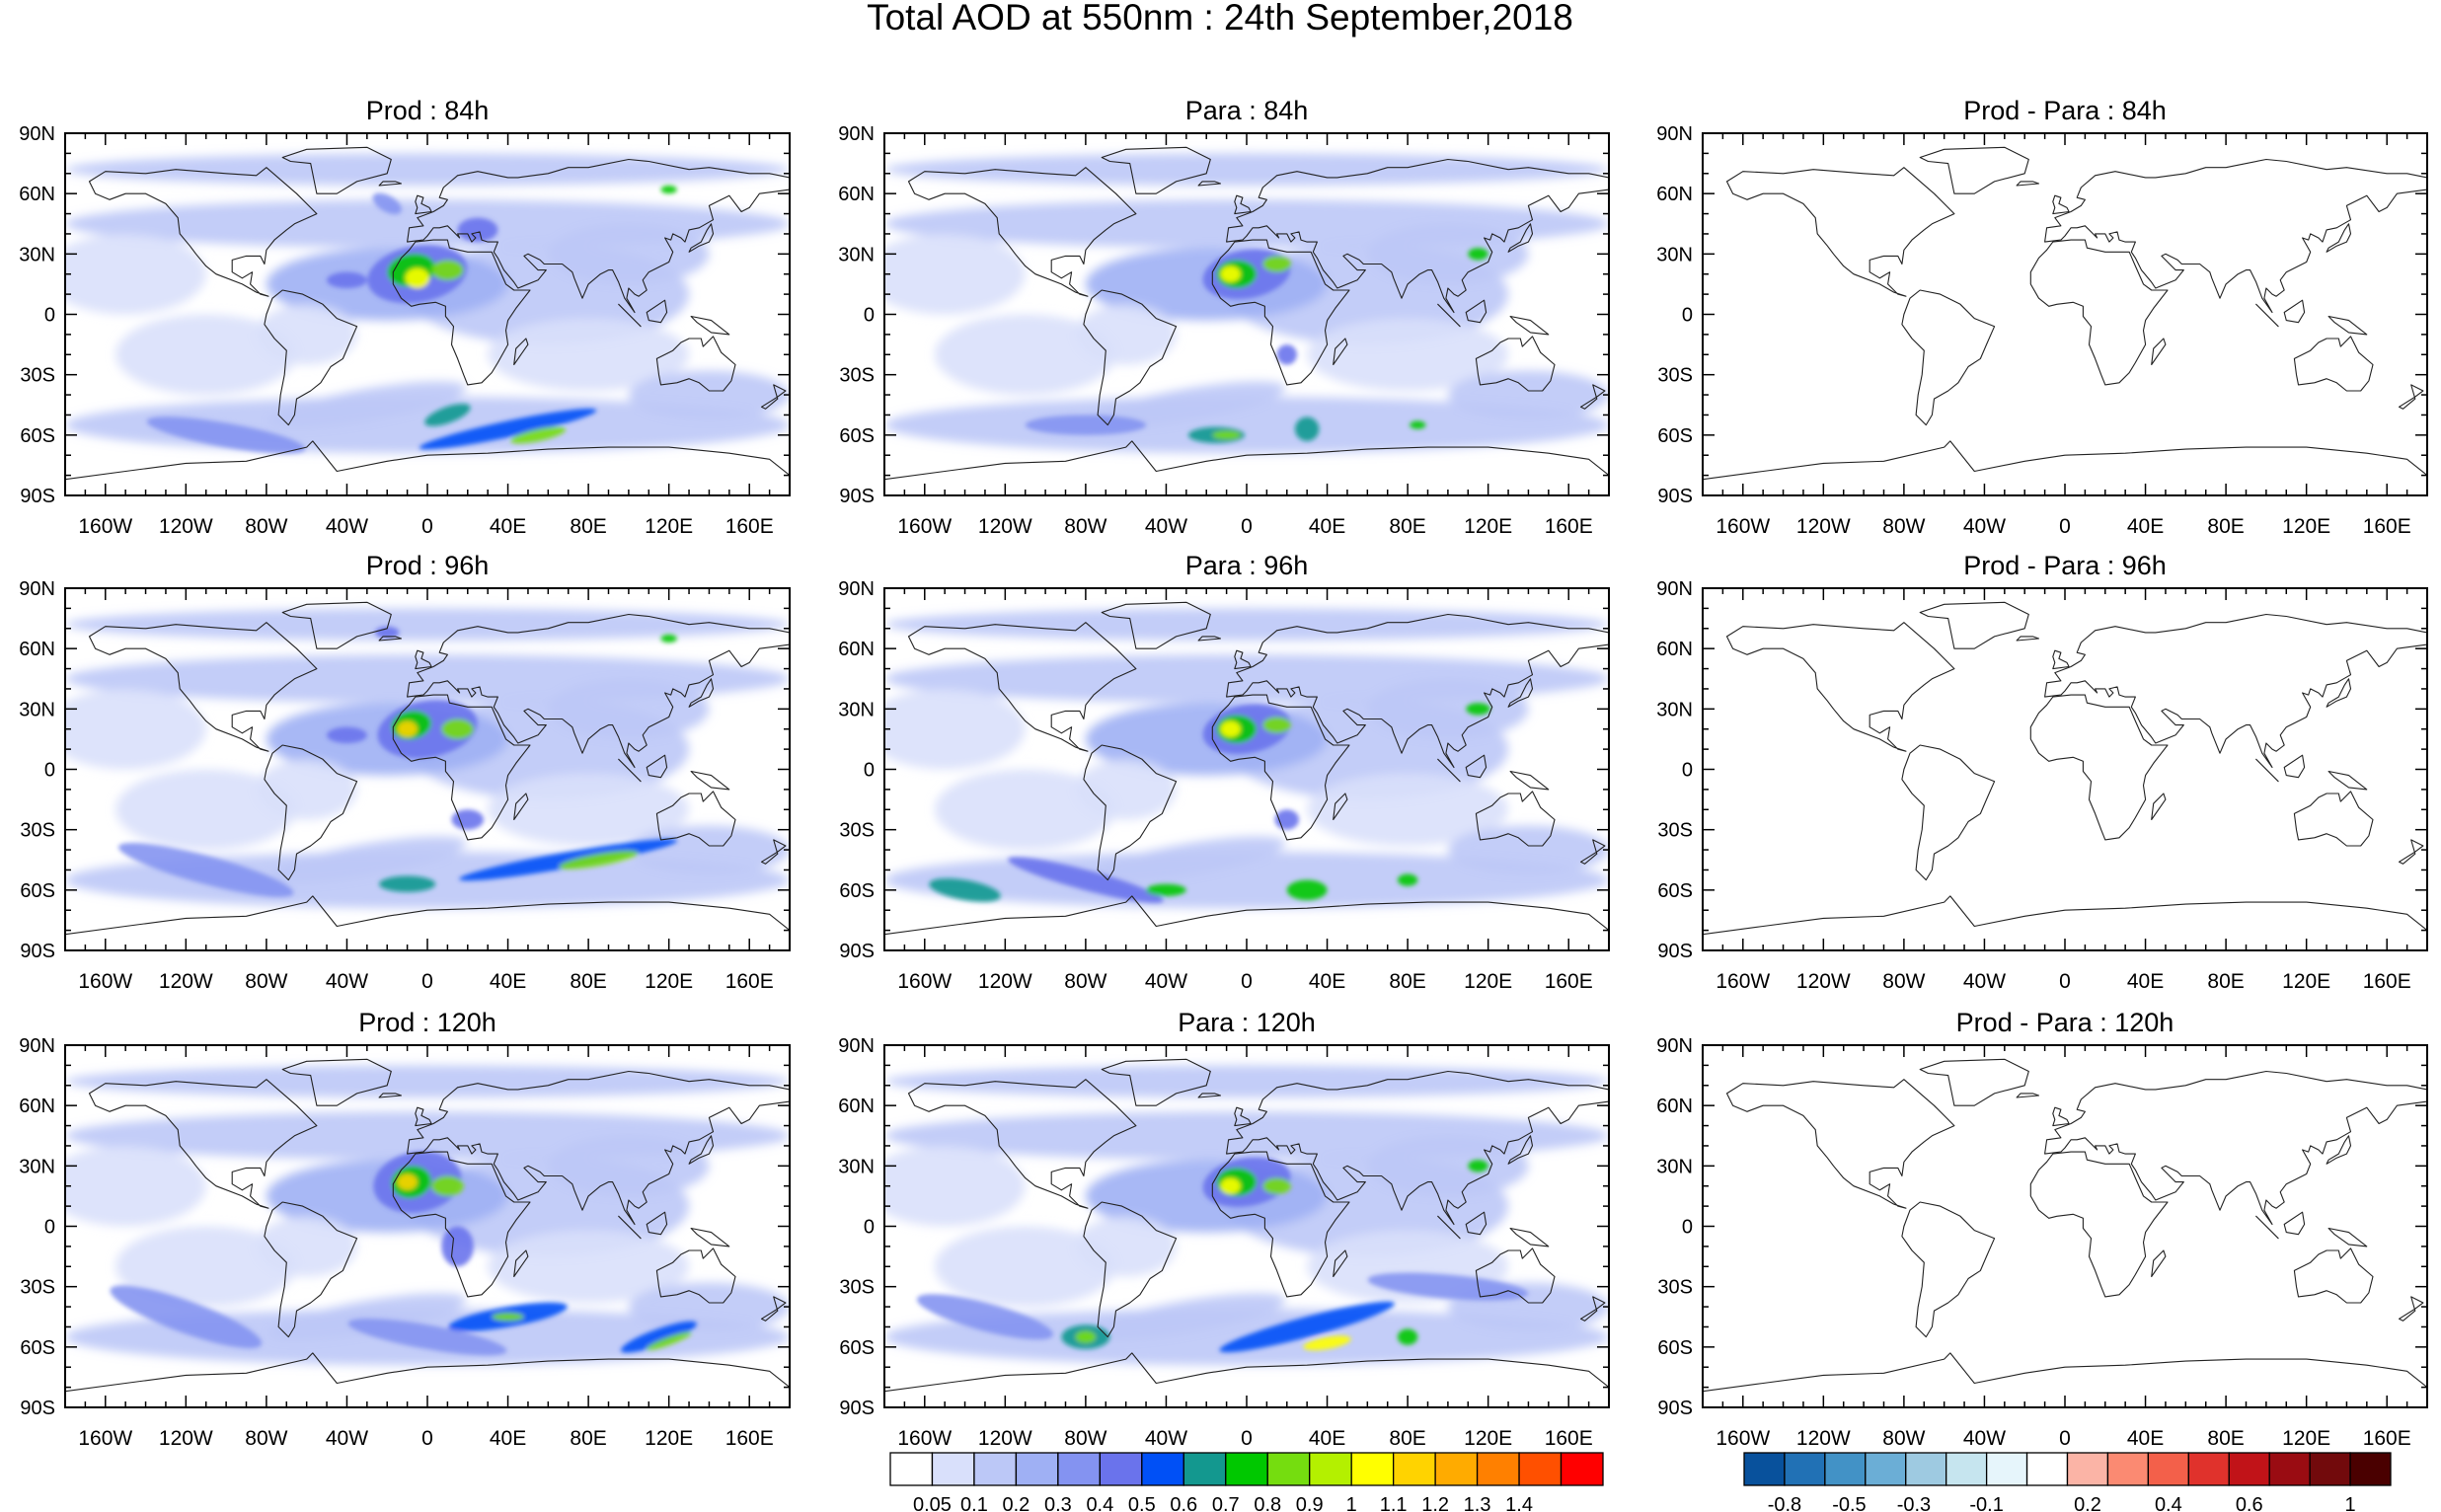  I want to click on colorbar-label: 0.1, so click(974, 1503).